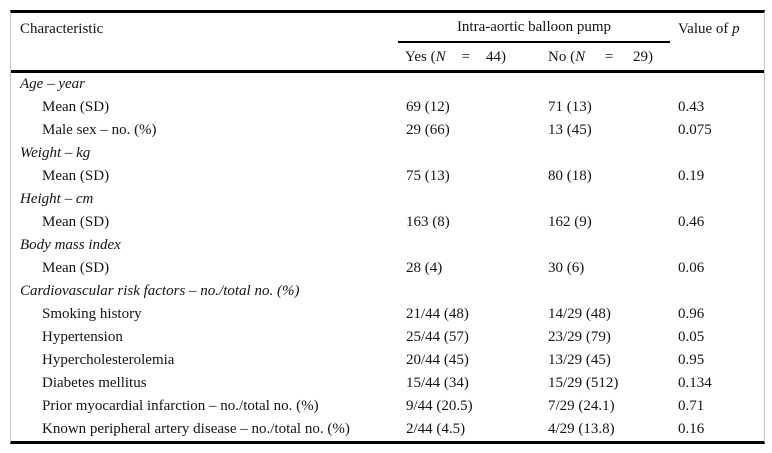 The height and width of the screenshot is (453, 772). I want to click on cell-p-value: 0.46, so click(691, 222).